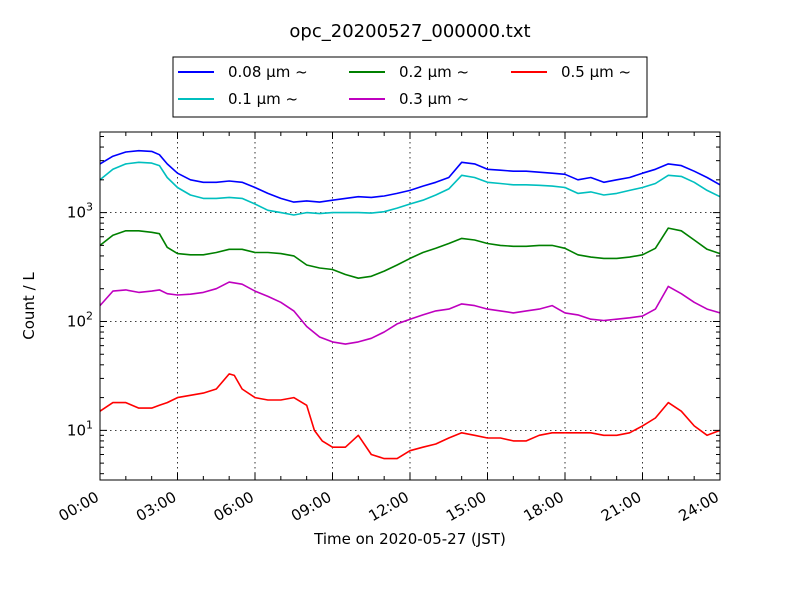 The height and width of the screenshot is (600, 800). I want to click on y-tick-label: 10², so click(80, 319).